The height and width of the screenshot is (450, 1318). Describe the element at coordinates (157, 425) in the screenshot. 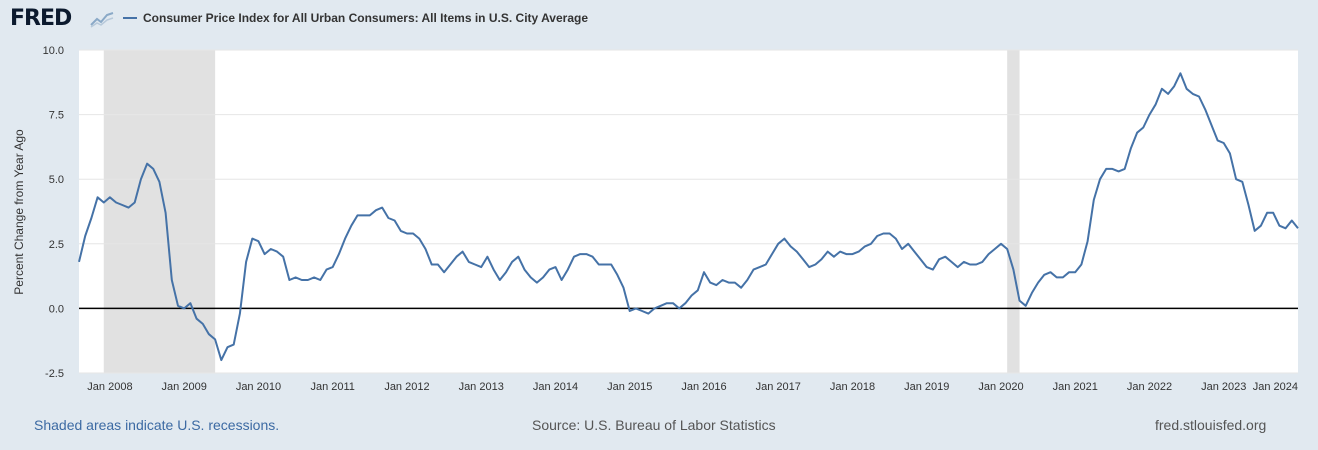

I see `recession-note: Shaded areas indicate U.S. recessions.` at that location.